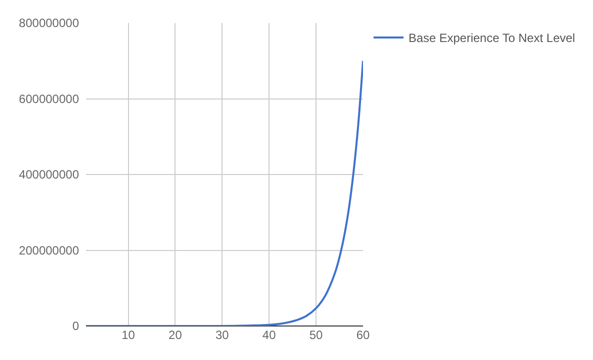 The height and width of the screenshot is (360, 593). I want to click on x-tick-label: 60, so click(363, 335).